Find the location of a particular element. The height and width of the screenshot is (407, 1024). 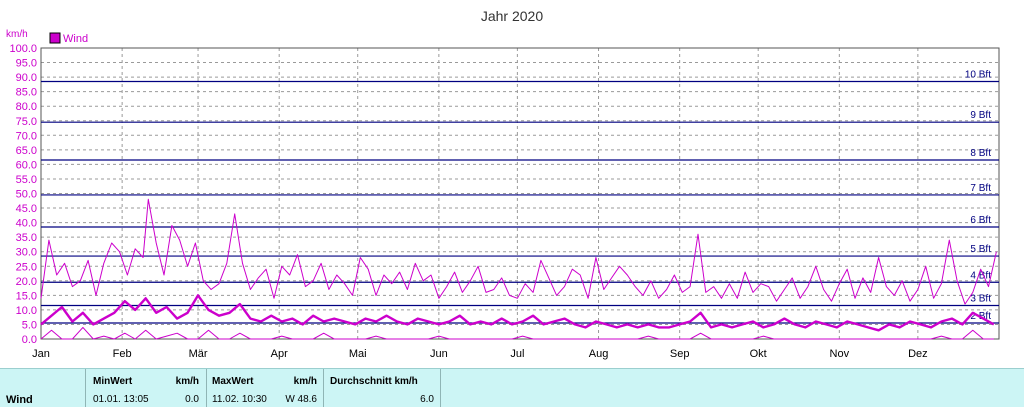

y-tick-label: 20.0 is located at coordinates (26, 282).